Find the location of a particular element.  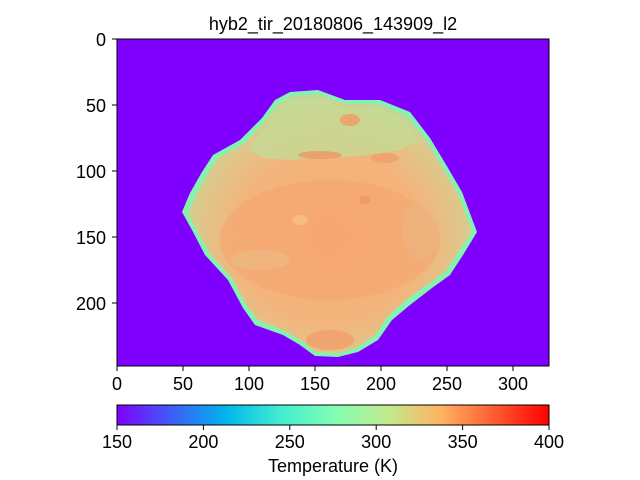

asteroid-equatorial-region is located at coordinates (330, 240).